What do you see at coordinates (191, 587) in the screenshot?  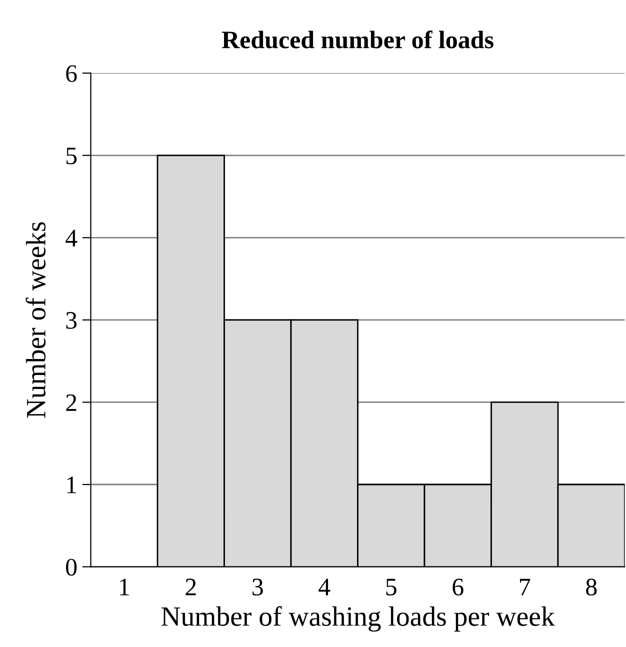 I see `x-tick-label: 2` at bounding box center [191, 587].